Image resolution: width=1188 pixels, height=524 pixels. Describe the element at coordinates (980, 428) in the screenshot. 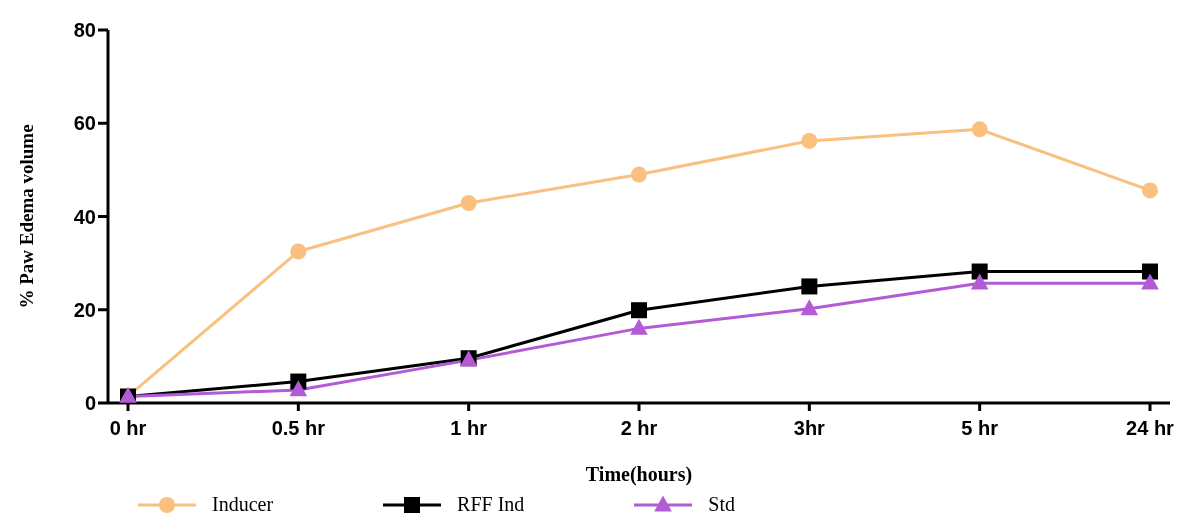

I see `x-tick-label: 5 hr` at that location.